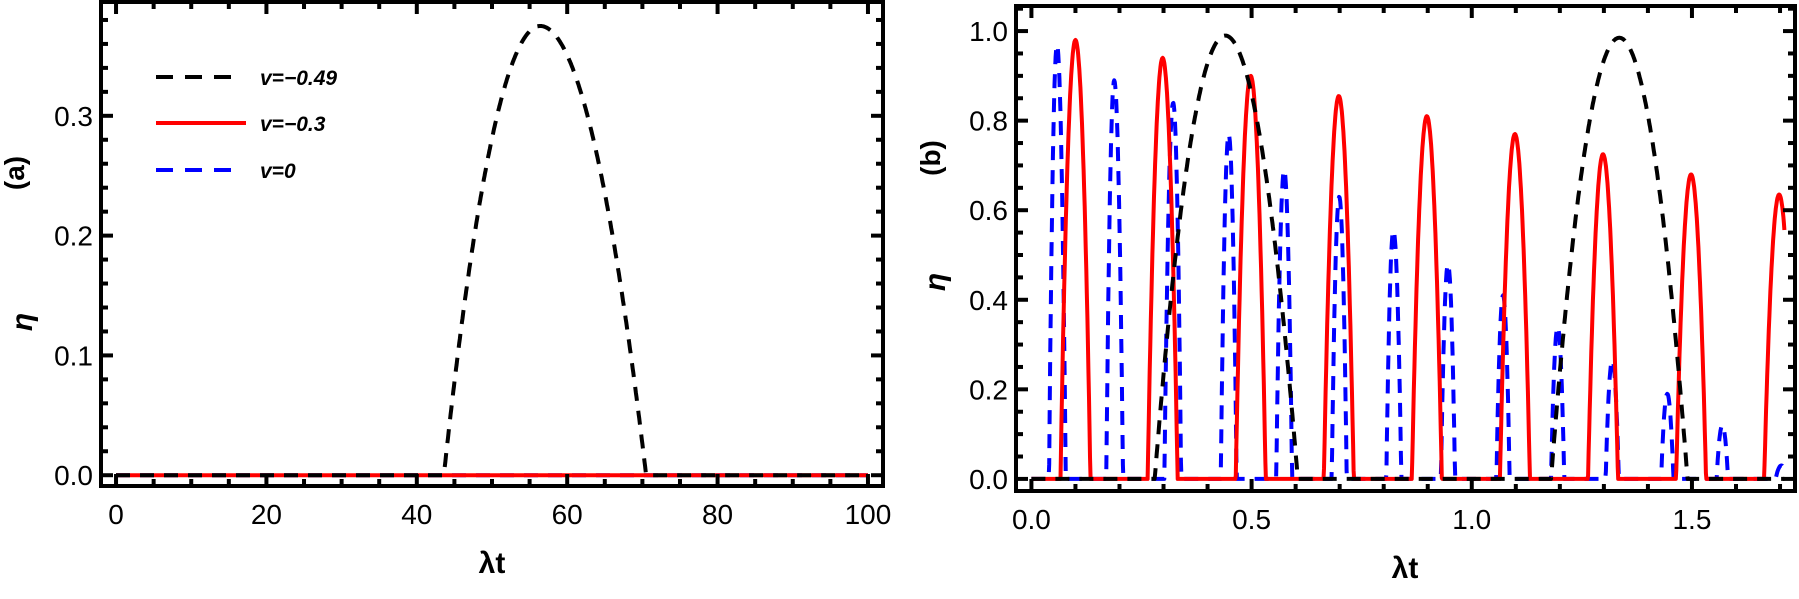 This screenshot has width=1799, height=599. What do you see at coordinates (868, 514) in the screenshot?
I see `x-tick-label: 100` at bounding box center [868, 514].